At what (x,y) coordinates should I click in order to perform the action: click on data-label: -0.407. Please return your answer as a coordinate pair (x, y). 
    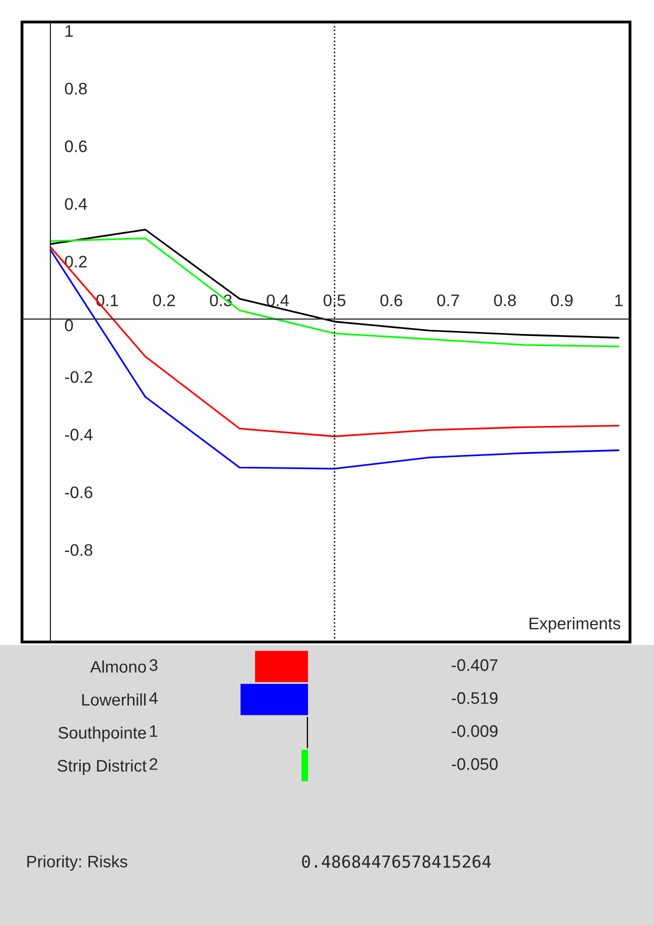
    Looking at the image, I should click on (475, 665).